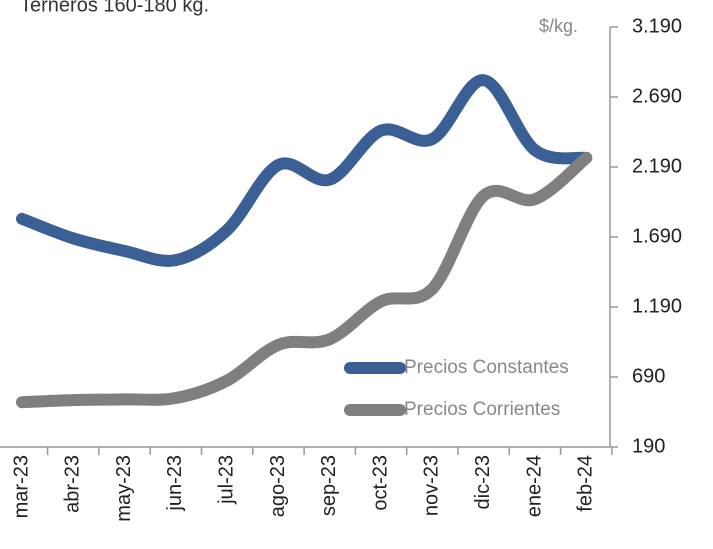 This screenshot has width=713, height=549. I want to click on y-tick-label: 2.190, so click(657, 166).